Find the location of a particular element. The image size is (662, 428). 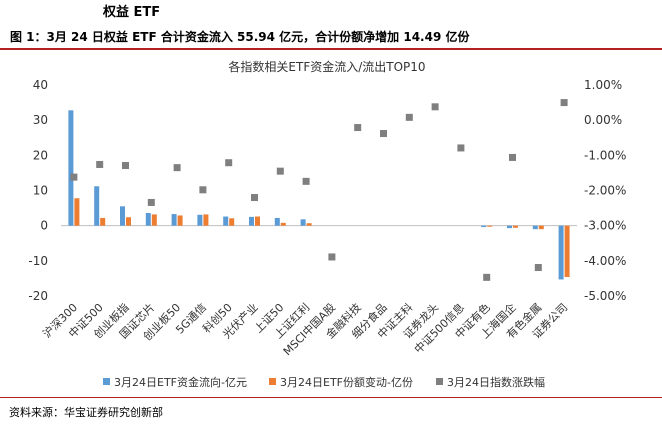

legend: 3月24日ETF资金流向-亿元 3月24日ETF份额变动-亿份 3月24日指数涨跌幅 is located at coordinates (324, 382).